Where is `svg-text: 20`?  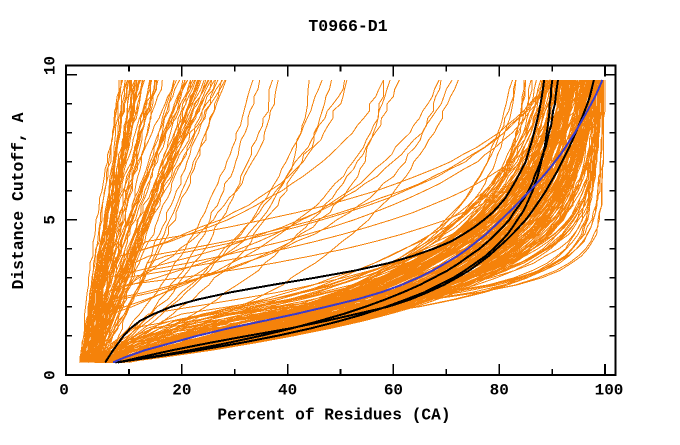 svg-text: 20 is located at coordinates (181, 391).